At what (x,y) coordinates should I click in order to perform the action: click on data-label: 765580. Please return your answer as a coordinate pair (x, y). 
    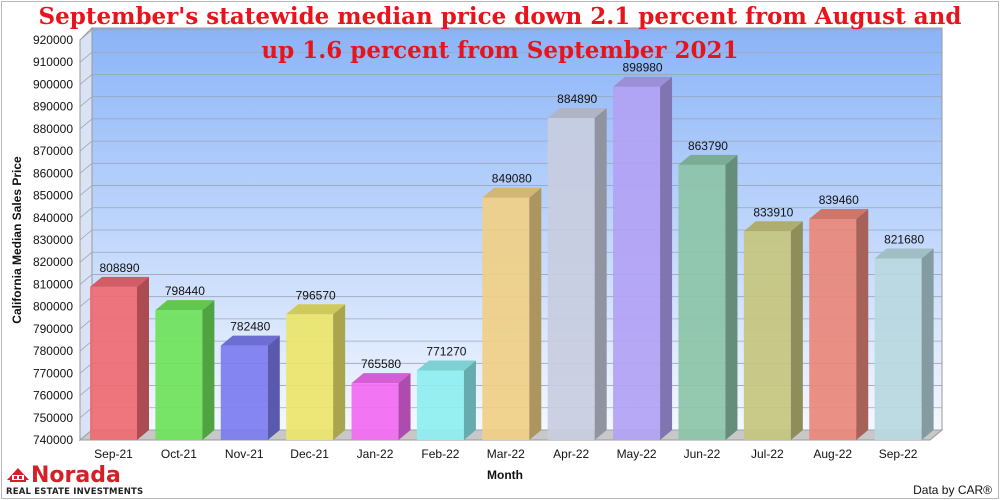
    Looking at the image, I should click on (381, 364).